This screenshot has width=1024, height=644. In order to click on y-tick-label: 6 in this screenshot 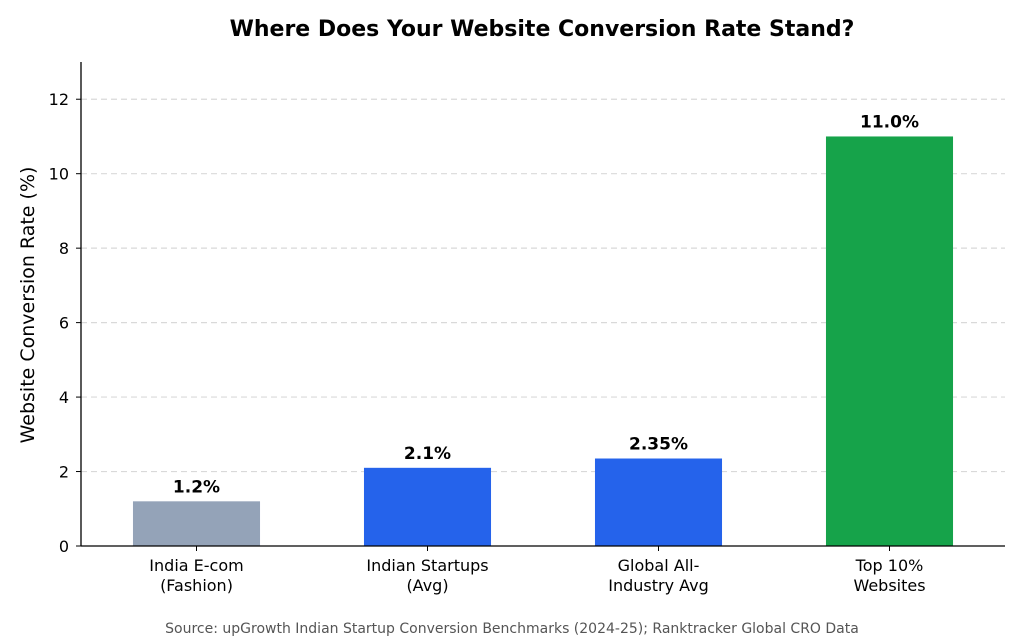, I will do `click(64, 323)`.